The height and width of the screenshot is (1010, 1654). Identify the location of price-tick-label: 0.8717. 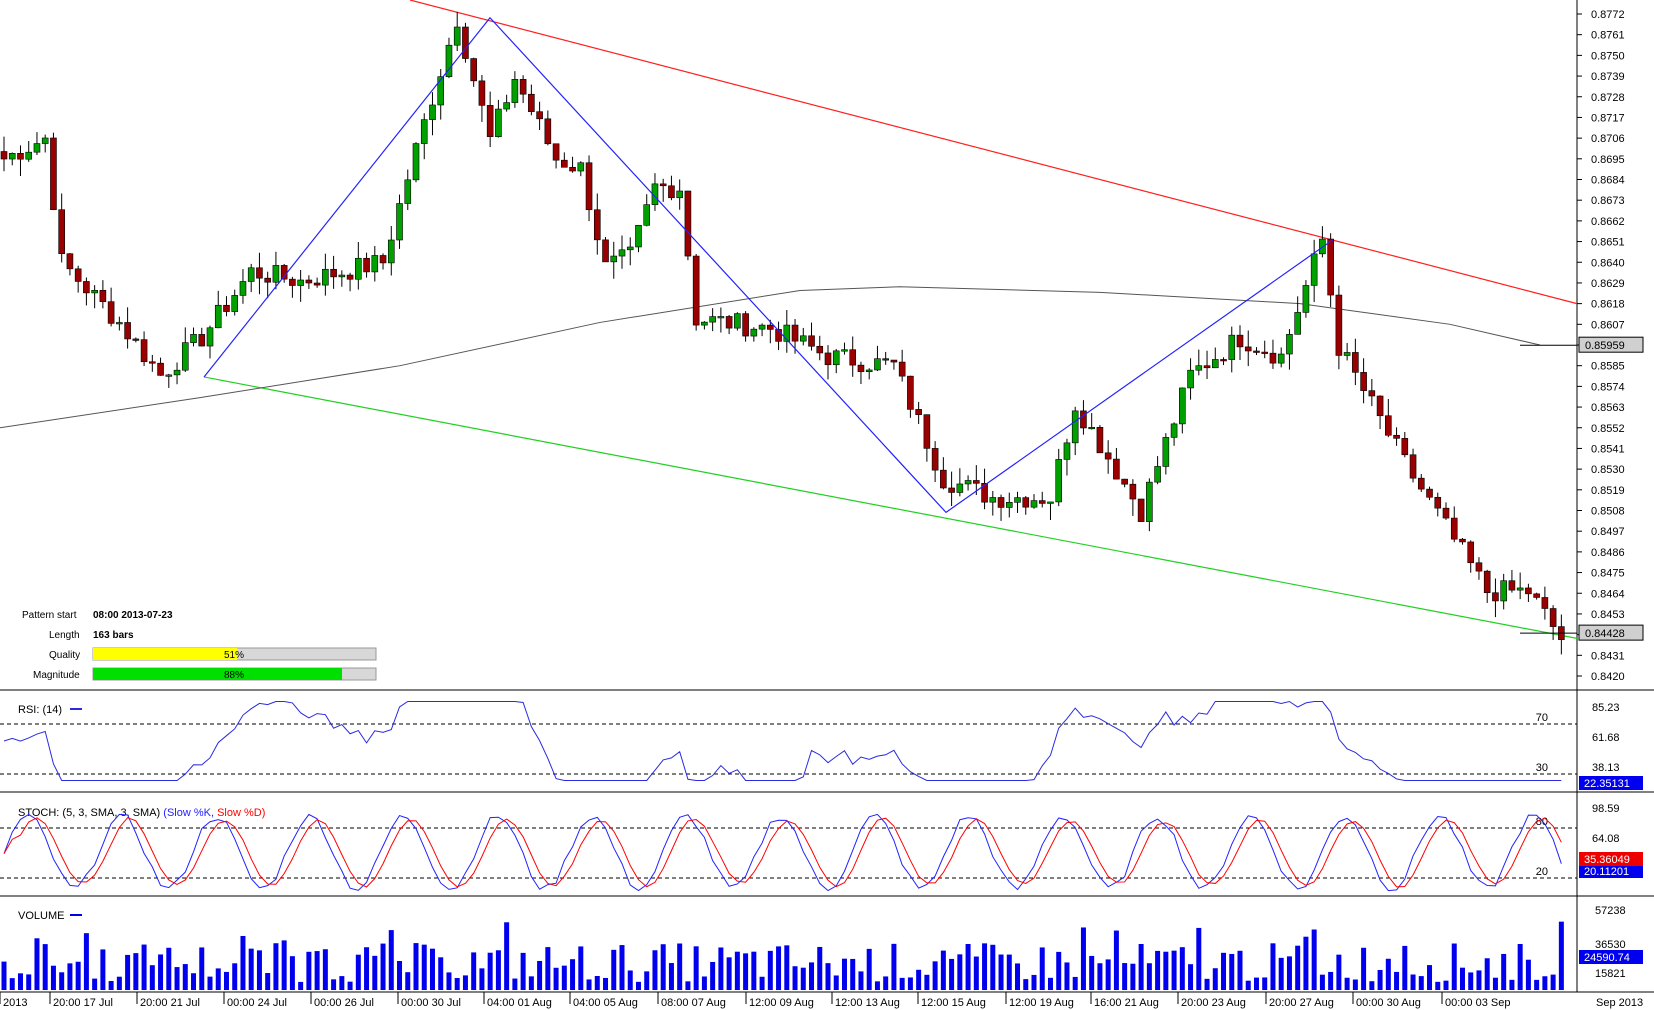
(1608, 118).